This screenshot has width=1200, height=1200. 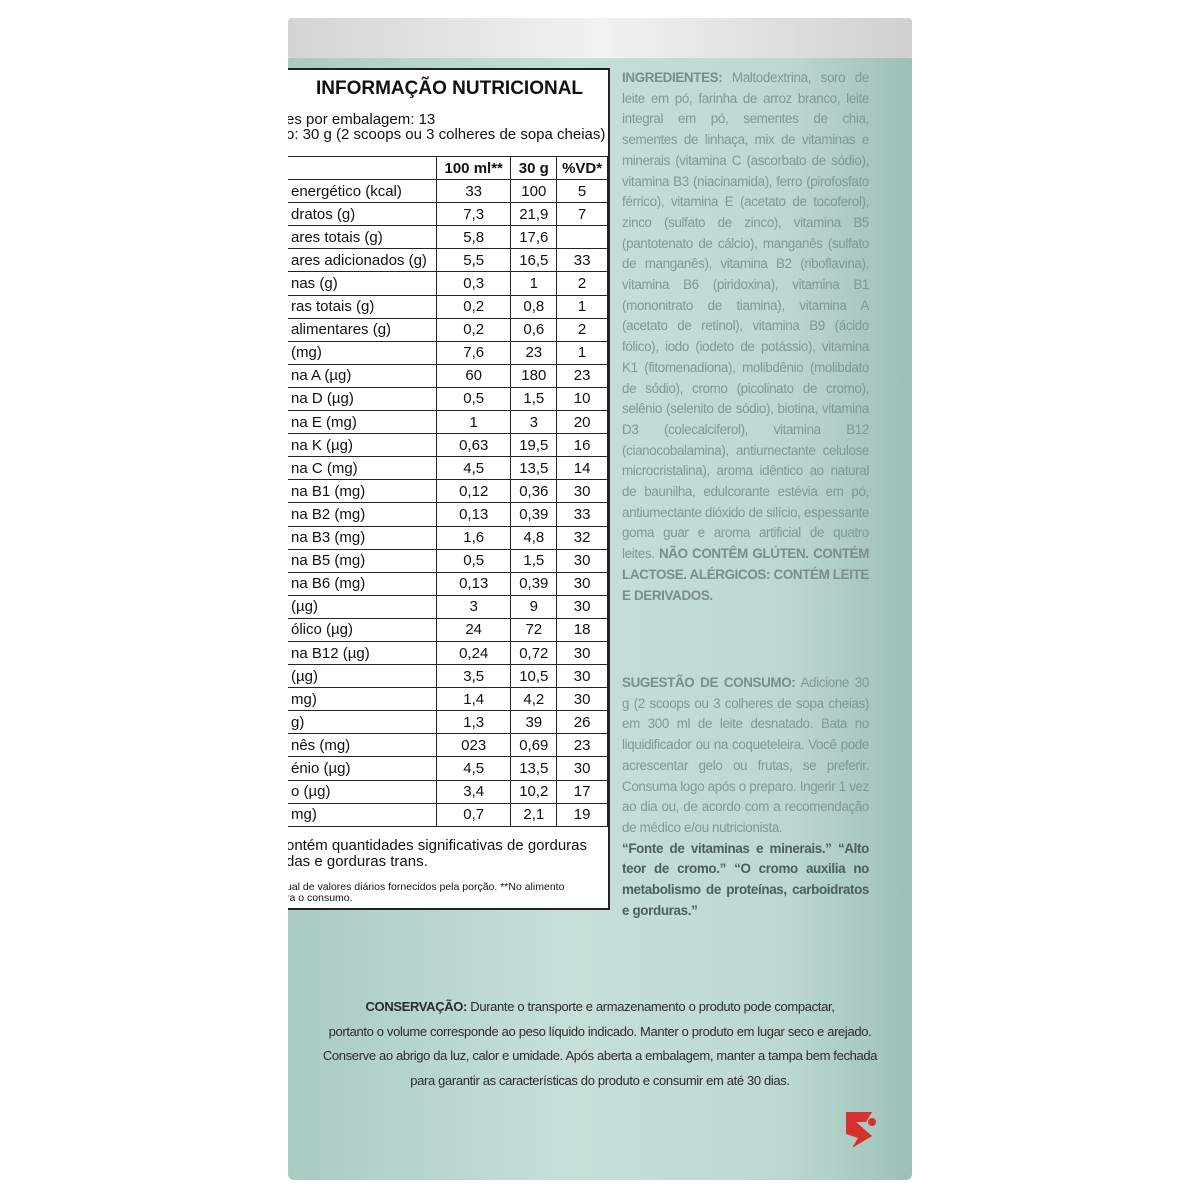 What do you see at coordinates (362, 306) in the screenshot?
I see `nutrient-name: ras totais (g)` at bounding box center [362, 306].